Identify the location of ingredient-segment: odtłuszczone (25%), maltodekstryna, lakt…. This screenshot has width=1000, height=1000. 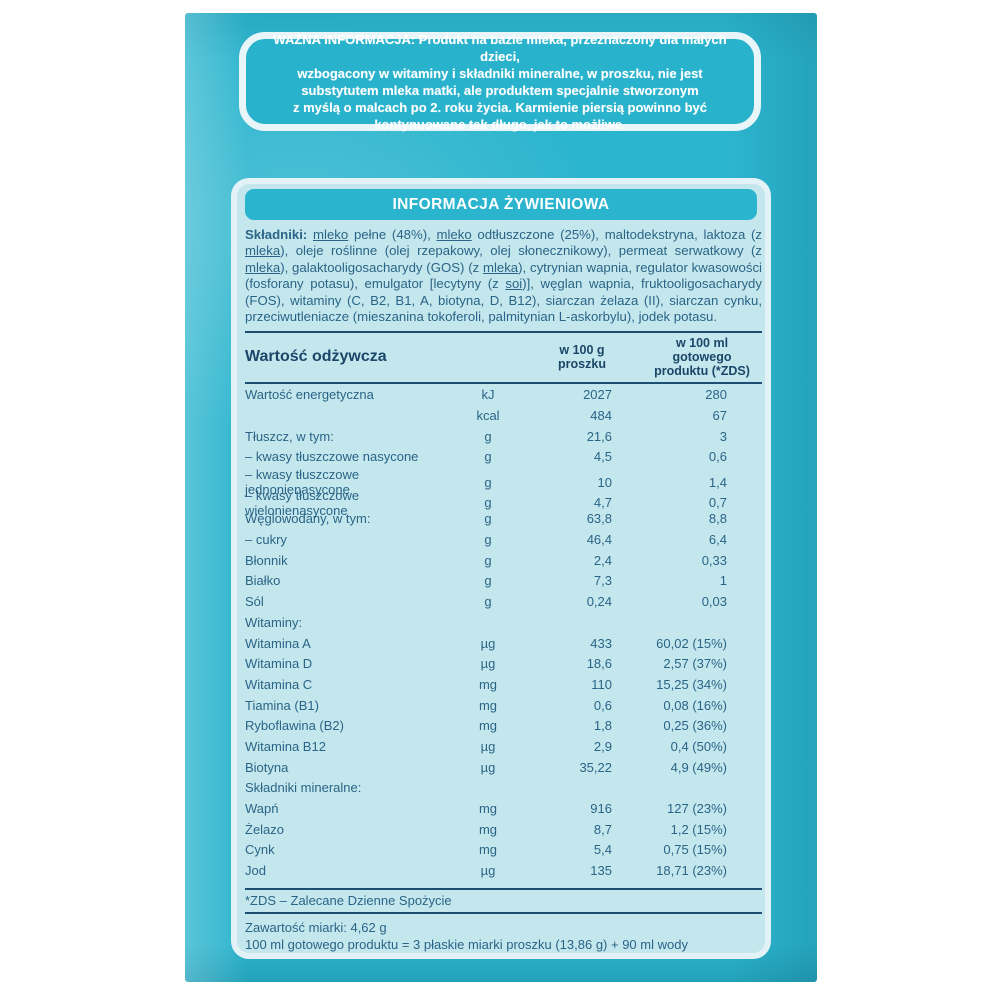
(616, 234).